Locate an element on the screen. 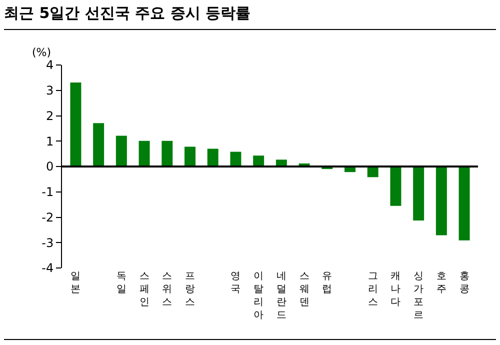 The height and width of the screenshot is (345, 500). x-tick-label: 홍콩 is located at coordinates (464, 283).